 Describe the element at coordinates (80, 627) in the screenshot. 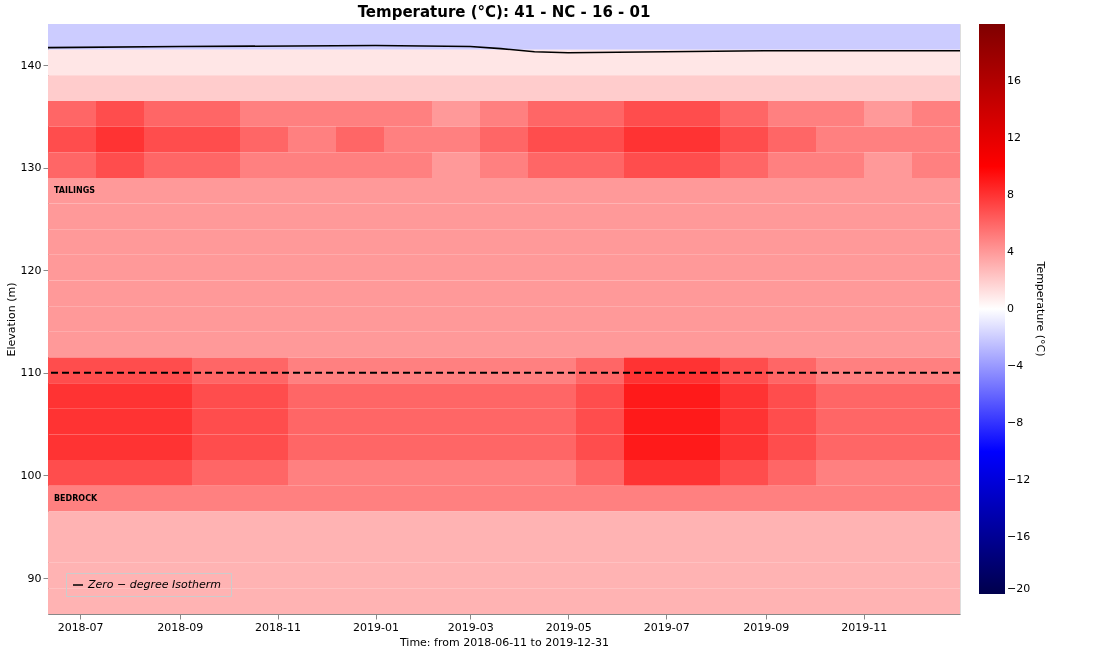

I see `x-tick-label: 2018-07` at that location.